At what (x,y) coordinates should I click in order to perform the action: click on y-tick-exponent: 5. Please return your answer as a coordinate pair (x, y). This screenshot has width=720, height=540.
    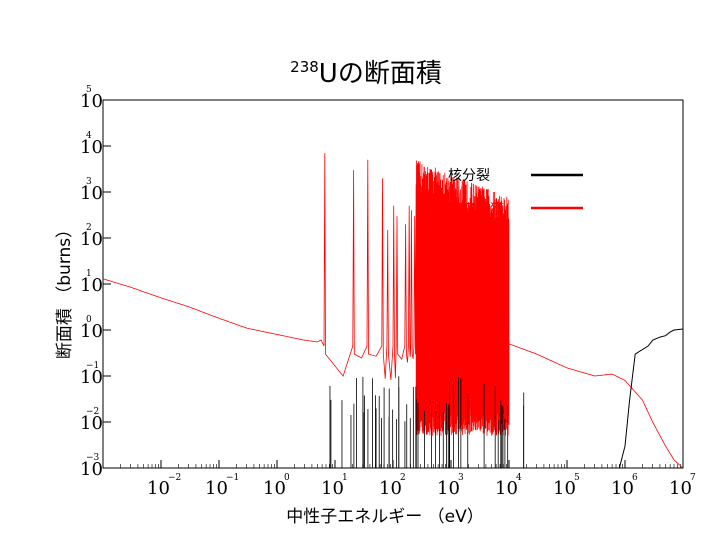
    Looking at the image, I should click on (89, 90).